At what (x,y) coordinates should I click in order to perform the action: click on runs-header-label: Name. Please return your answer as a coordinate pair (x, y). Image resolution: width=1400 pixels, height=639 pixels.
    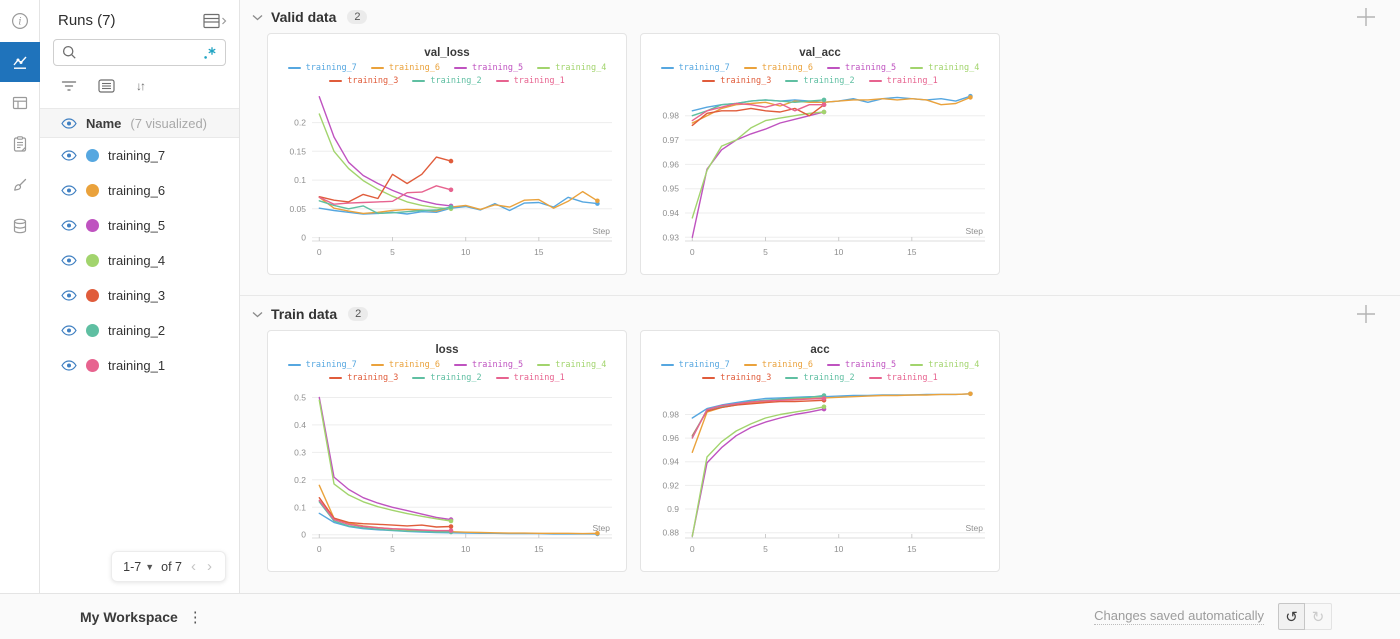
    Looking at the image, I should click on (104, 123).